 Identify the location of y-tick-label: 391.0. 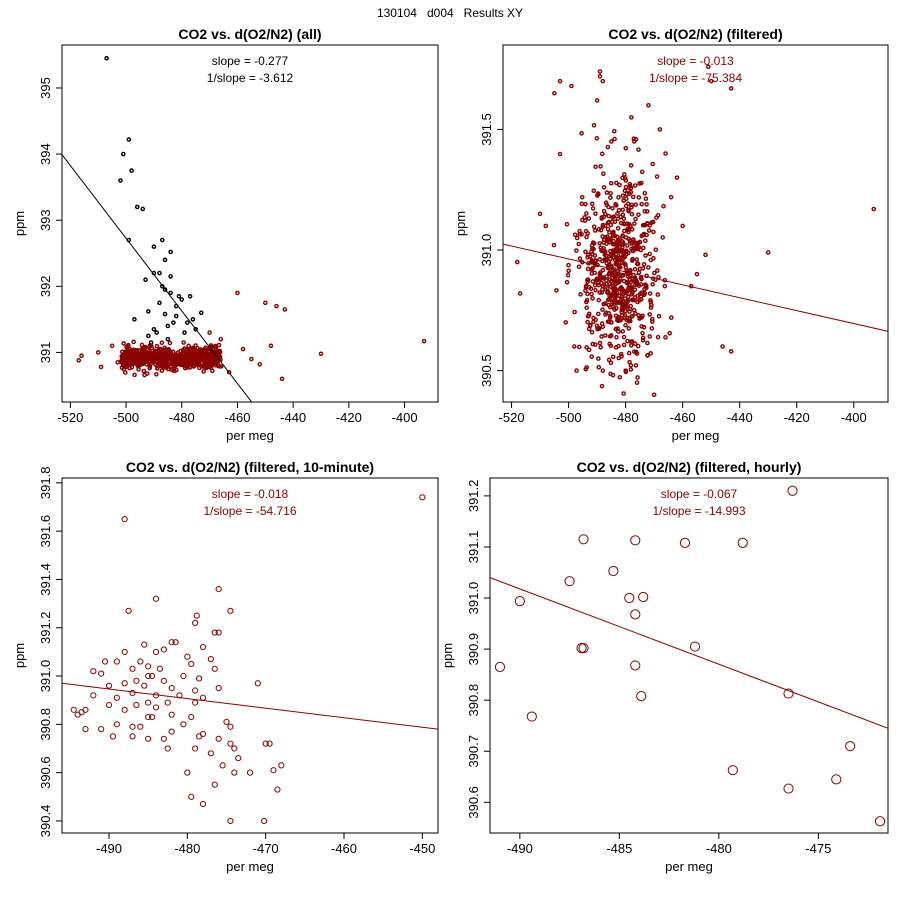
(45, 676).